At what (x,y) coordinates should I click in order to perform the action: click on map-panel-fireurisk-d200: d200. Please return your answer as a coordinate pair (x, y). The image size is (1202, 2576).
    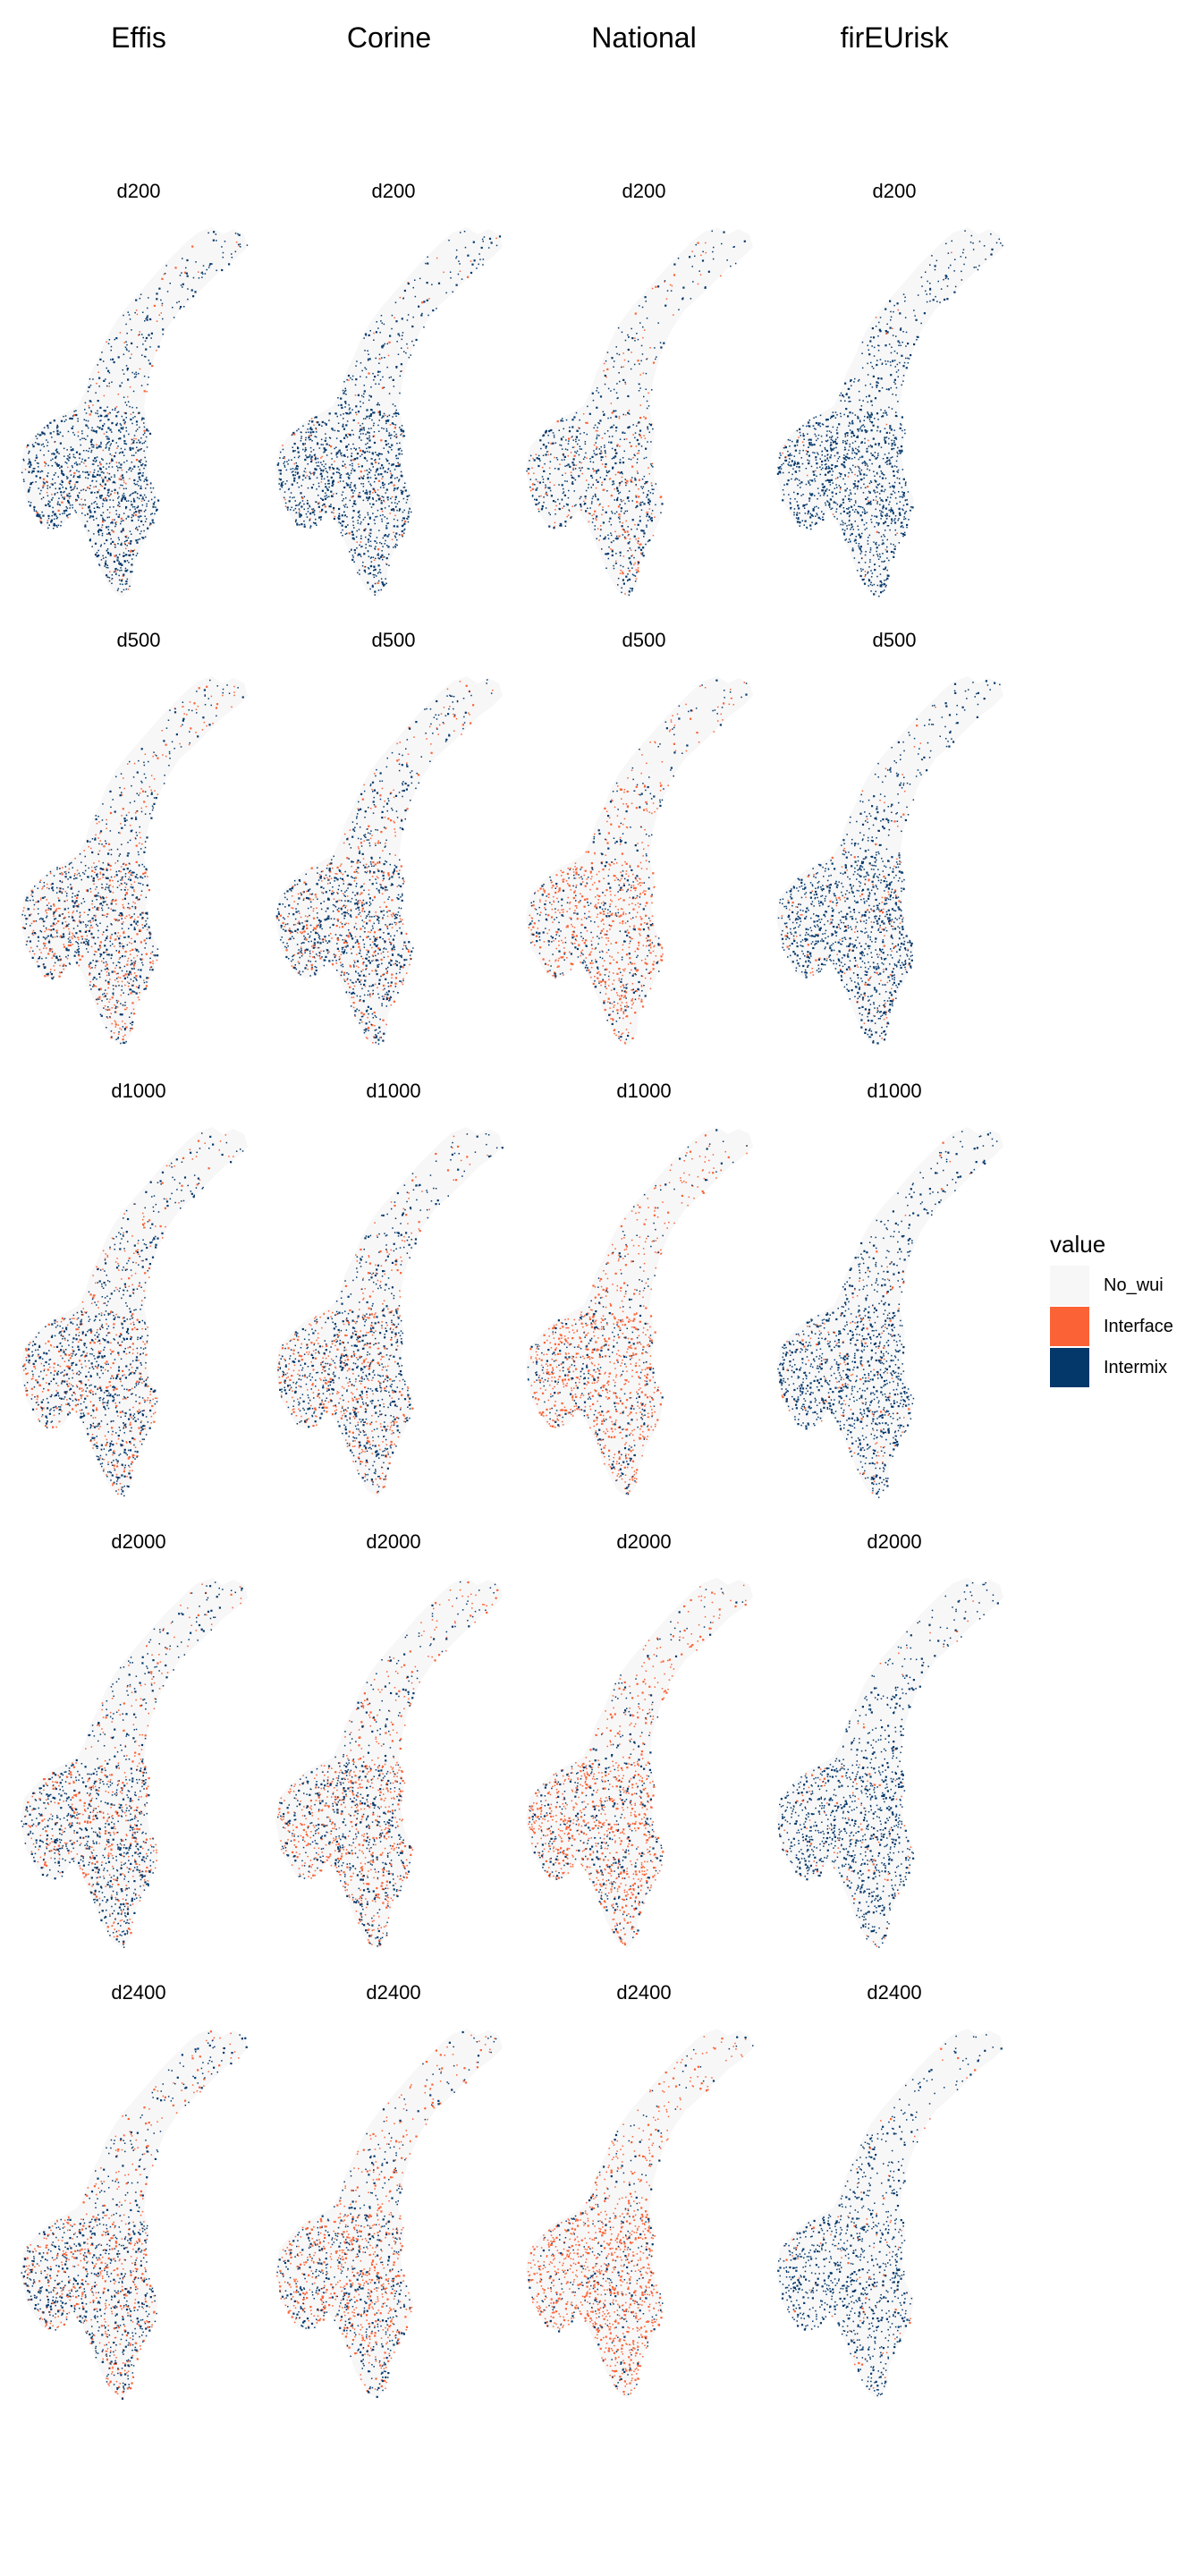
    Looking at the image, I should click on (894, 398).